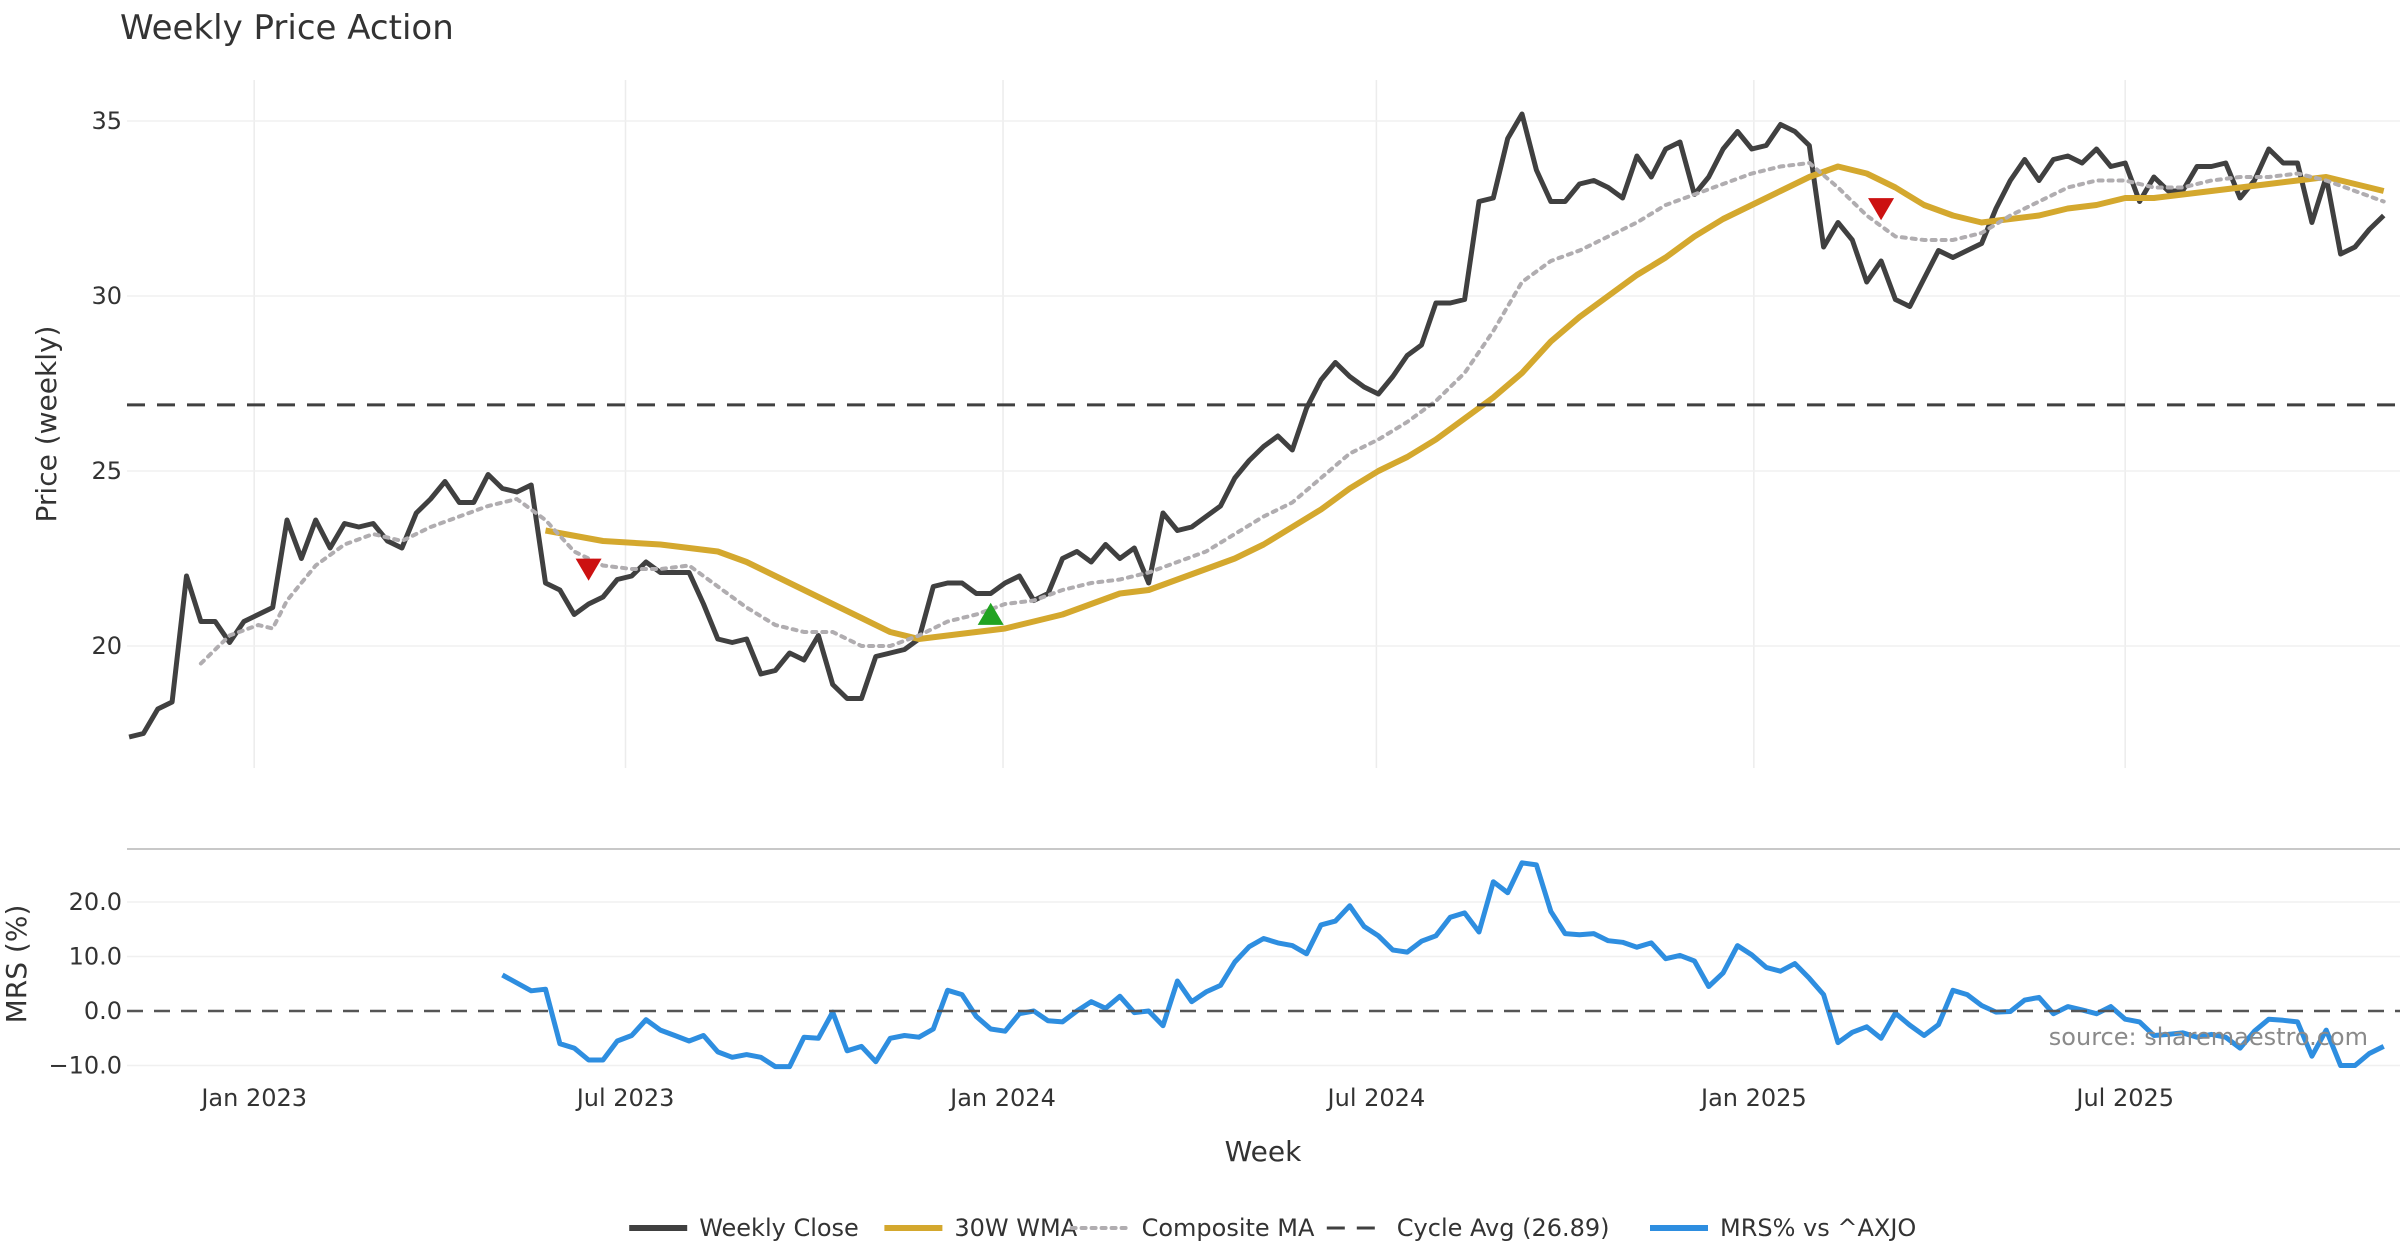  I want to click on x-tick-label: Jul 2025, so click(2124, 1098).